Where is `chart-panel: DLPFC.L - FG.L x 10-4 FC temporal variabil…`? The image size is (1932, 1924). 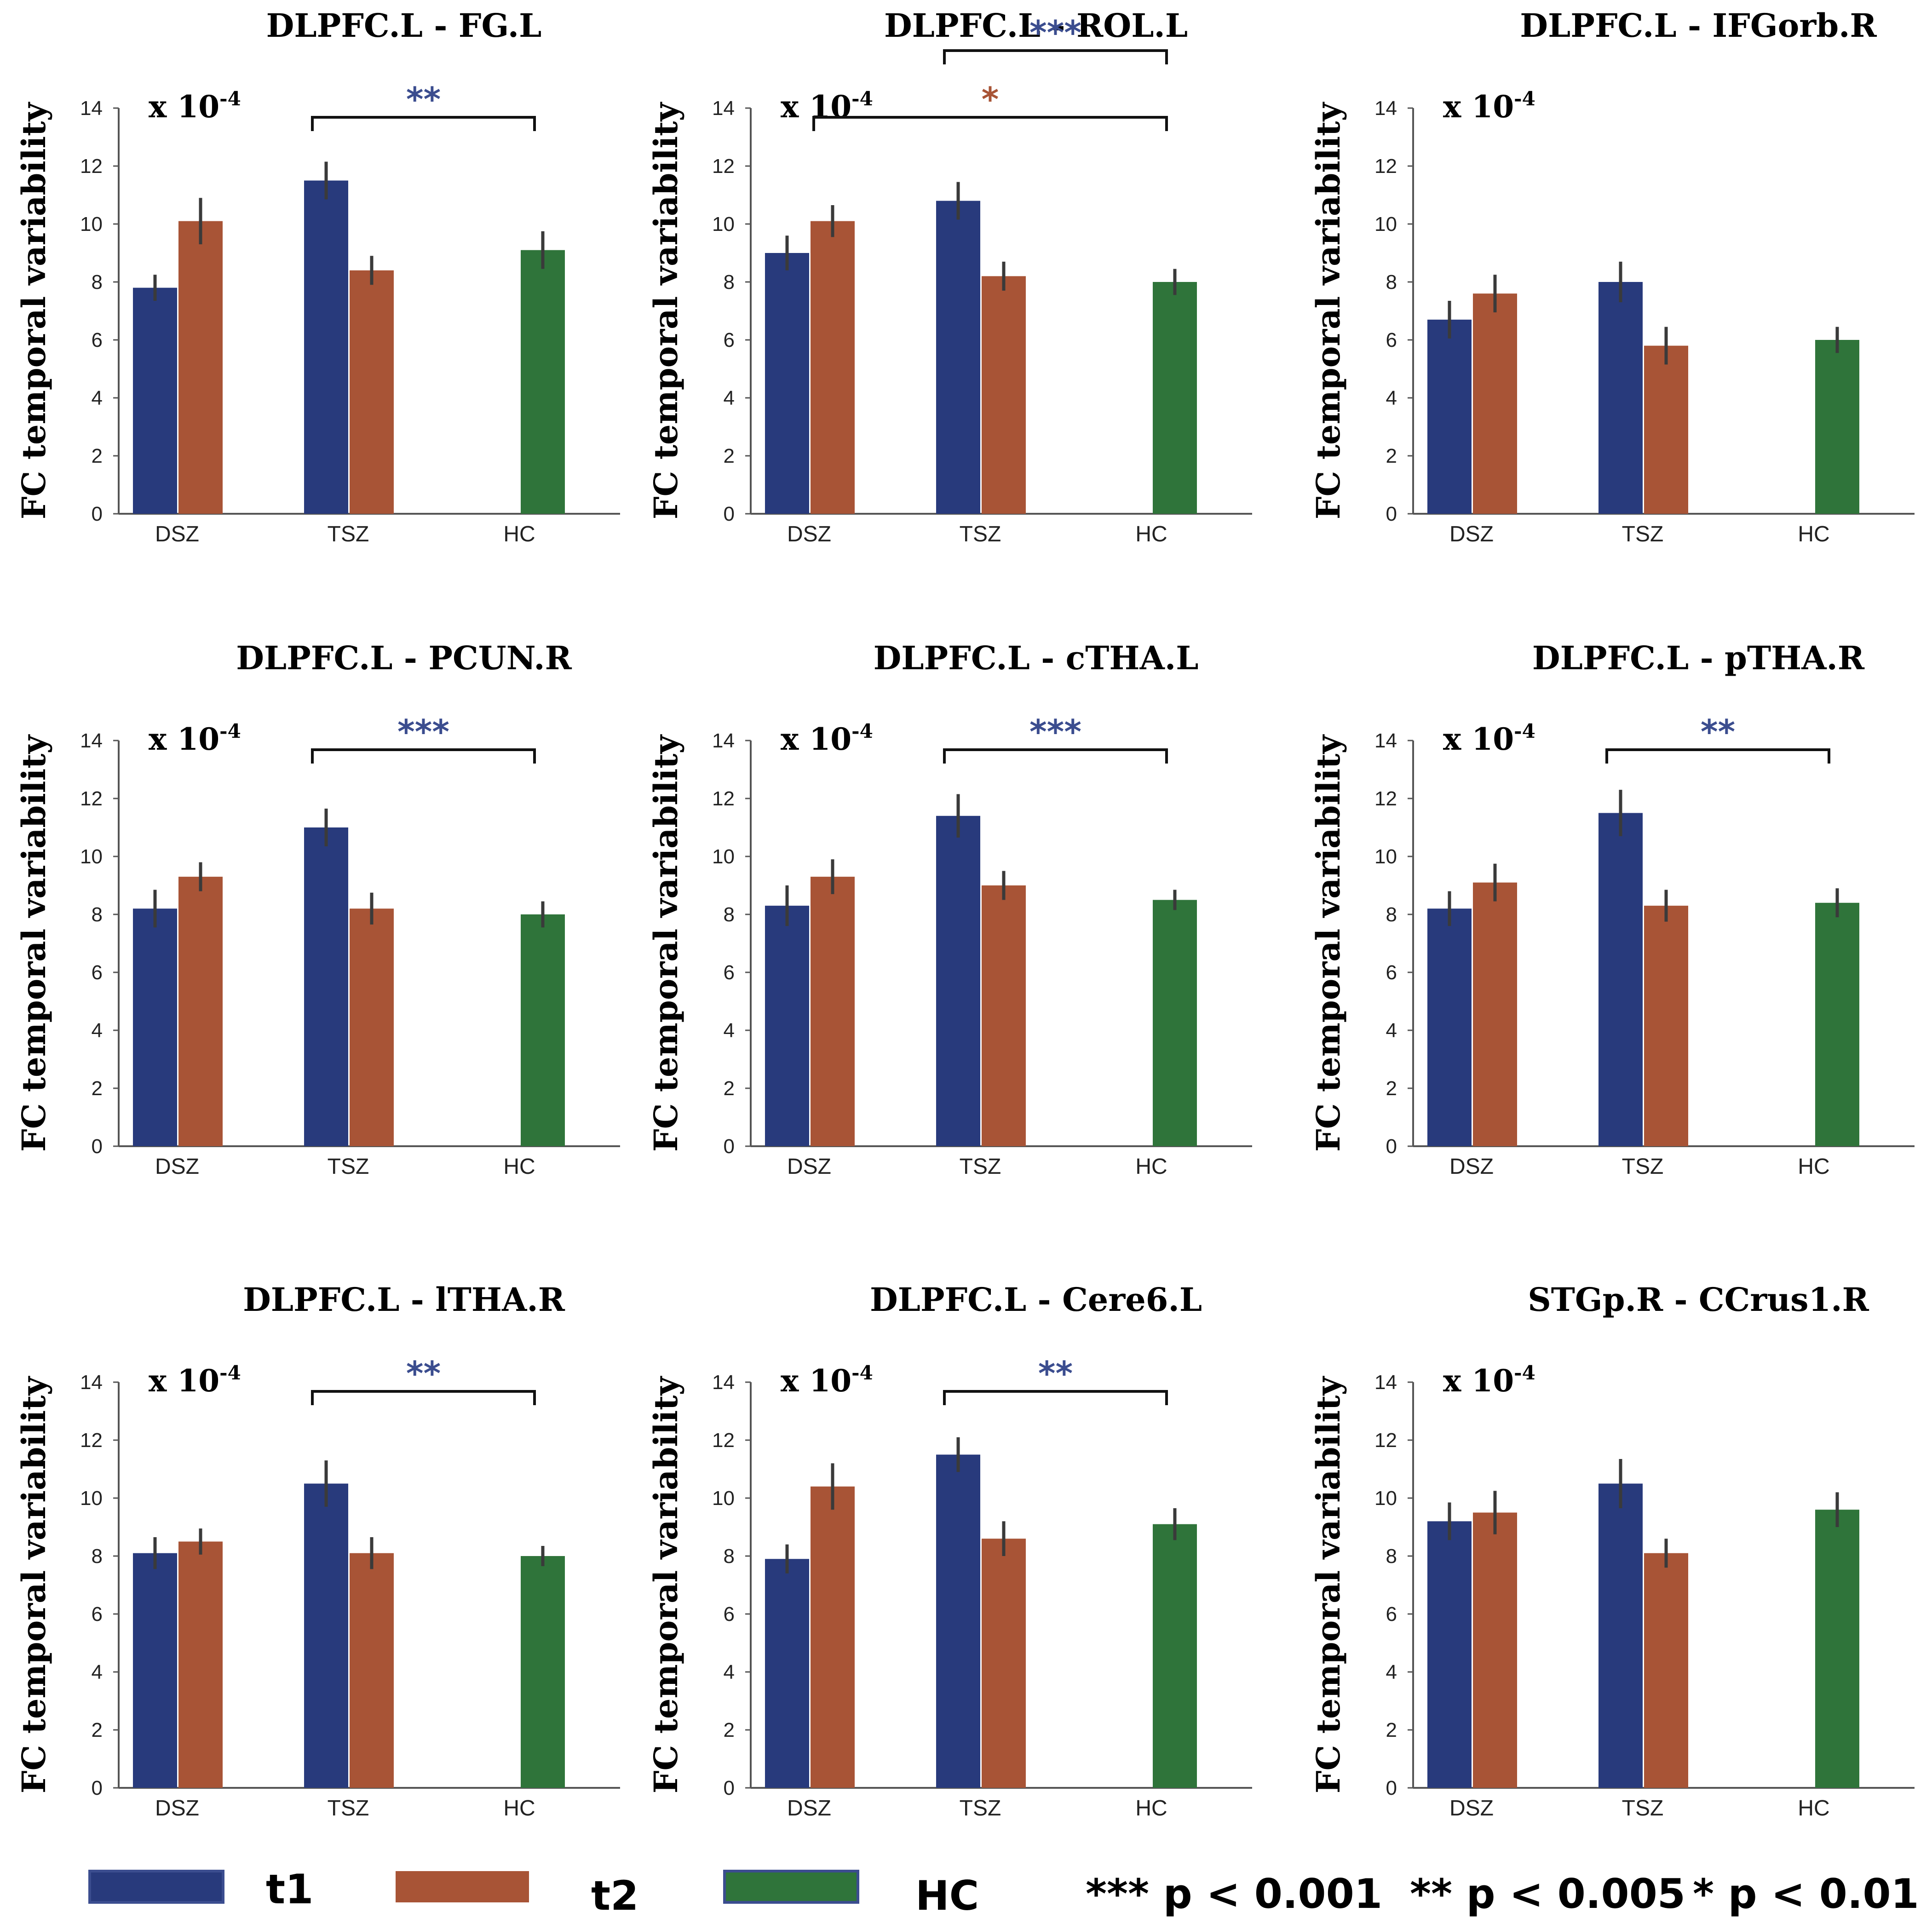
chart-panel: DLPFC.L - FG.L x 10-4 FC temporal variabil… is located at coordinates (317, 276).